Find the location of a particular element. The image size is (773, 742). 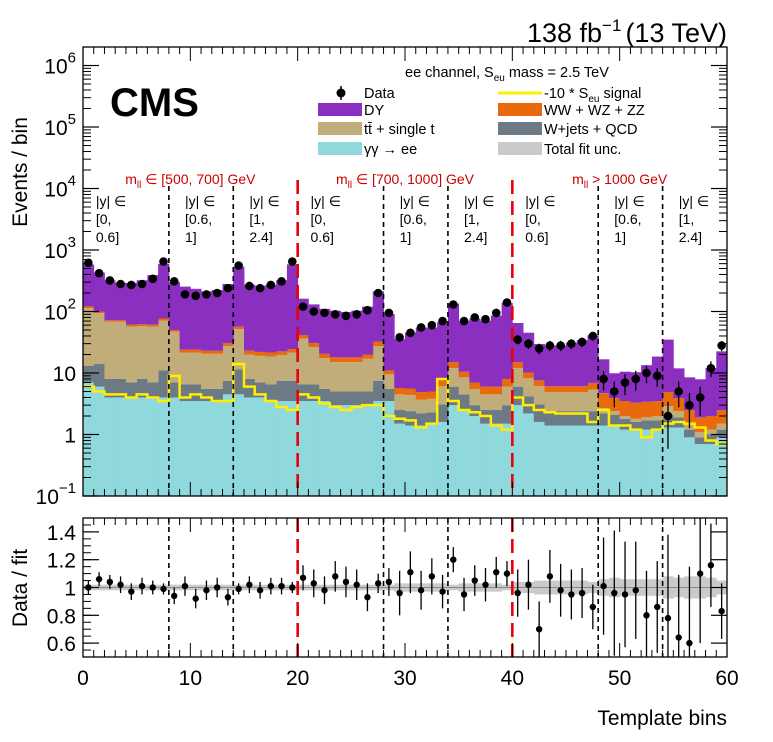

y-tick-exp: 4 is located at coordinates (72, 181).